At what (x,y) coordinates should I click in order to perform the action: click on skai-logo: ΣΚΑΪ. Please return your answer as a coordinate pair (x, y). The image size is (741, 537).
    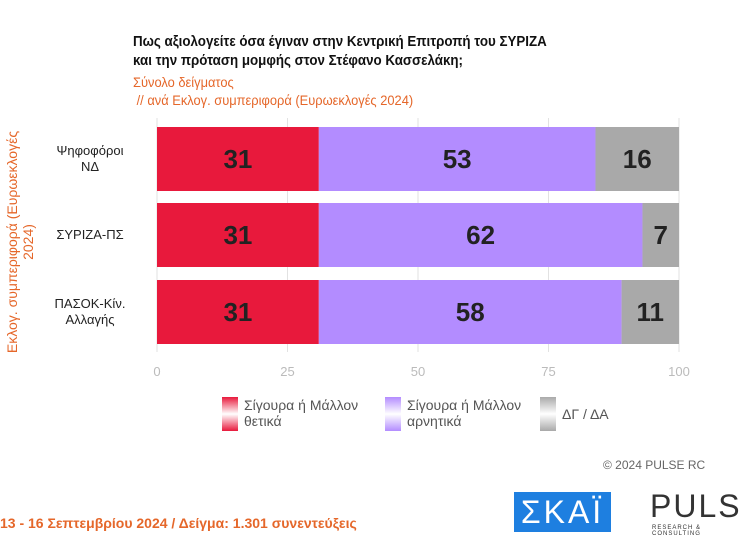
    Looking at the image, I should click on (562, 512).